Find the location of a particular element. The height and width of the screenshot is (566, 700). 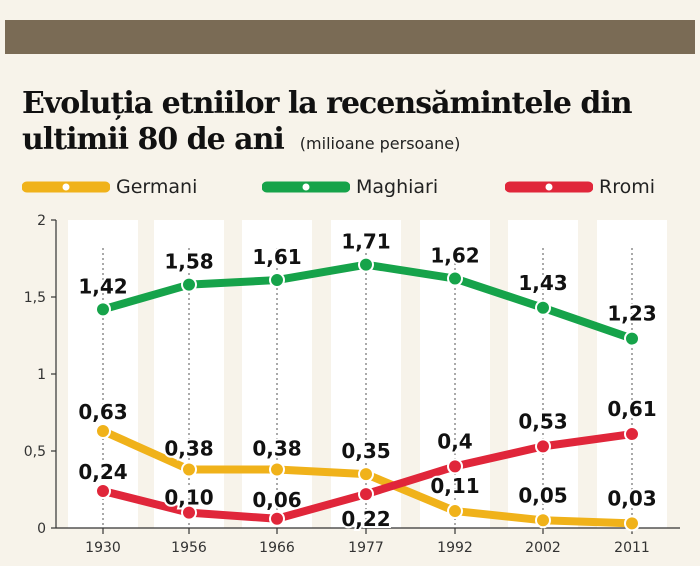

x-tick-label: 1956 is located at coordinates (189, 548).